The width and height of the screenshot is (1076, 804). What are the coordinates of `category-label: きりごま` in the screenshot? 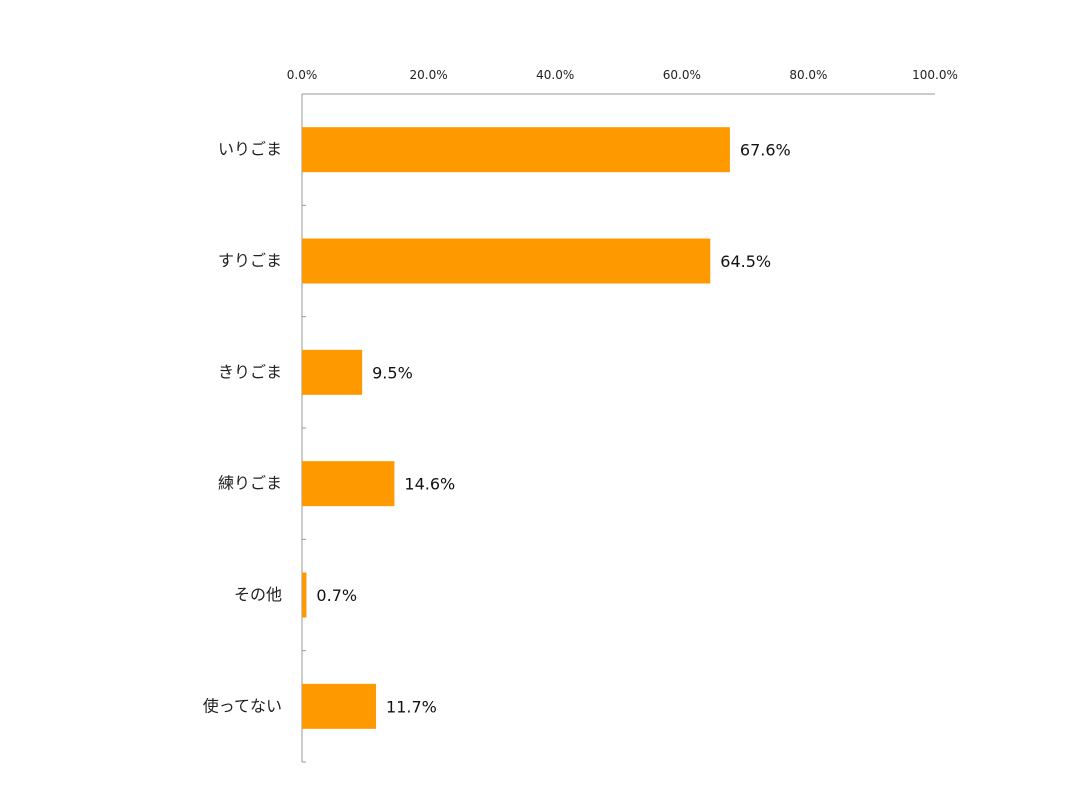 It's located at (250, 371).